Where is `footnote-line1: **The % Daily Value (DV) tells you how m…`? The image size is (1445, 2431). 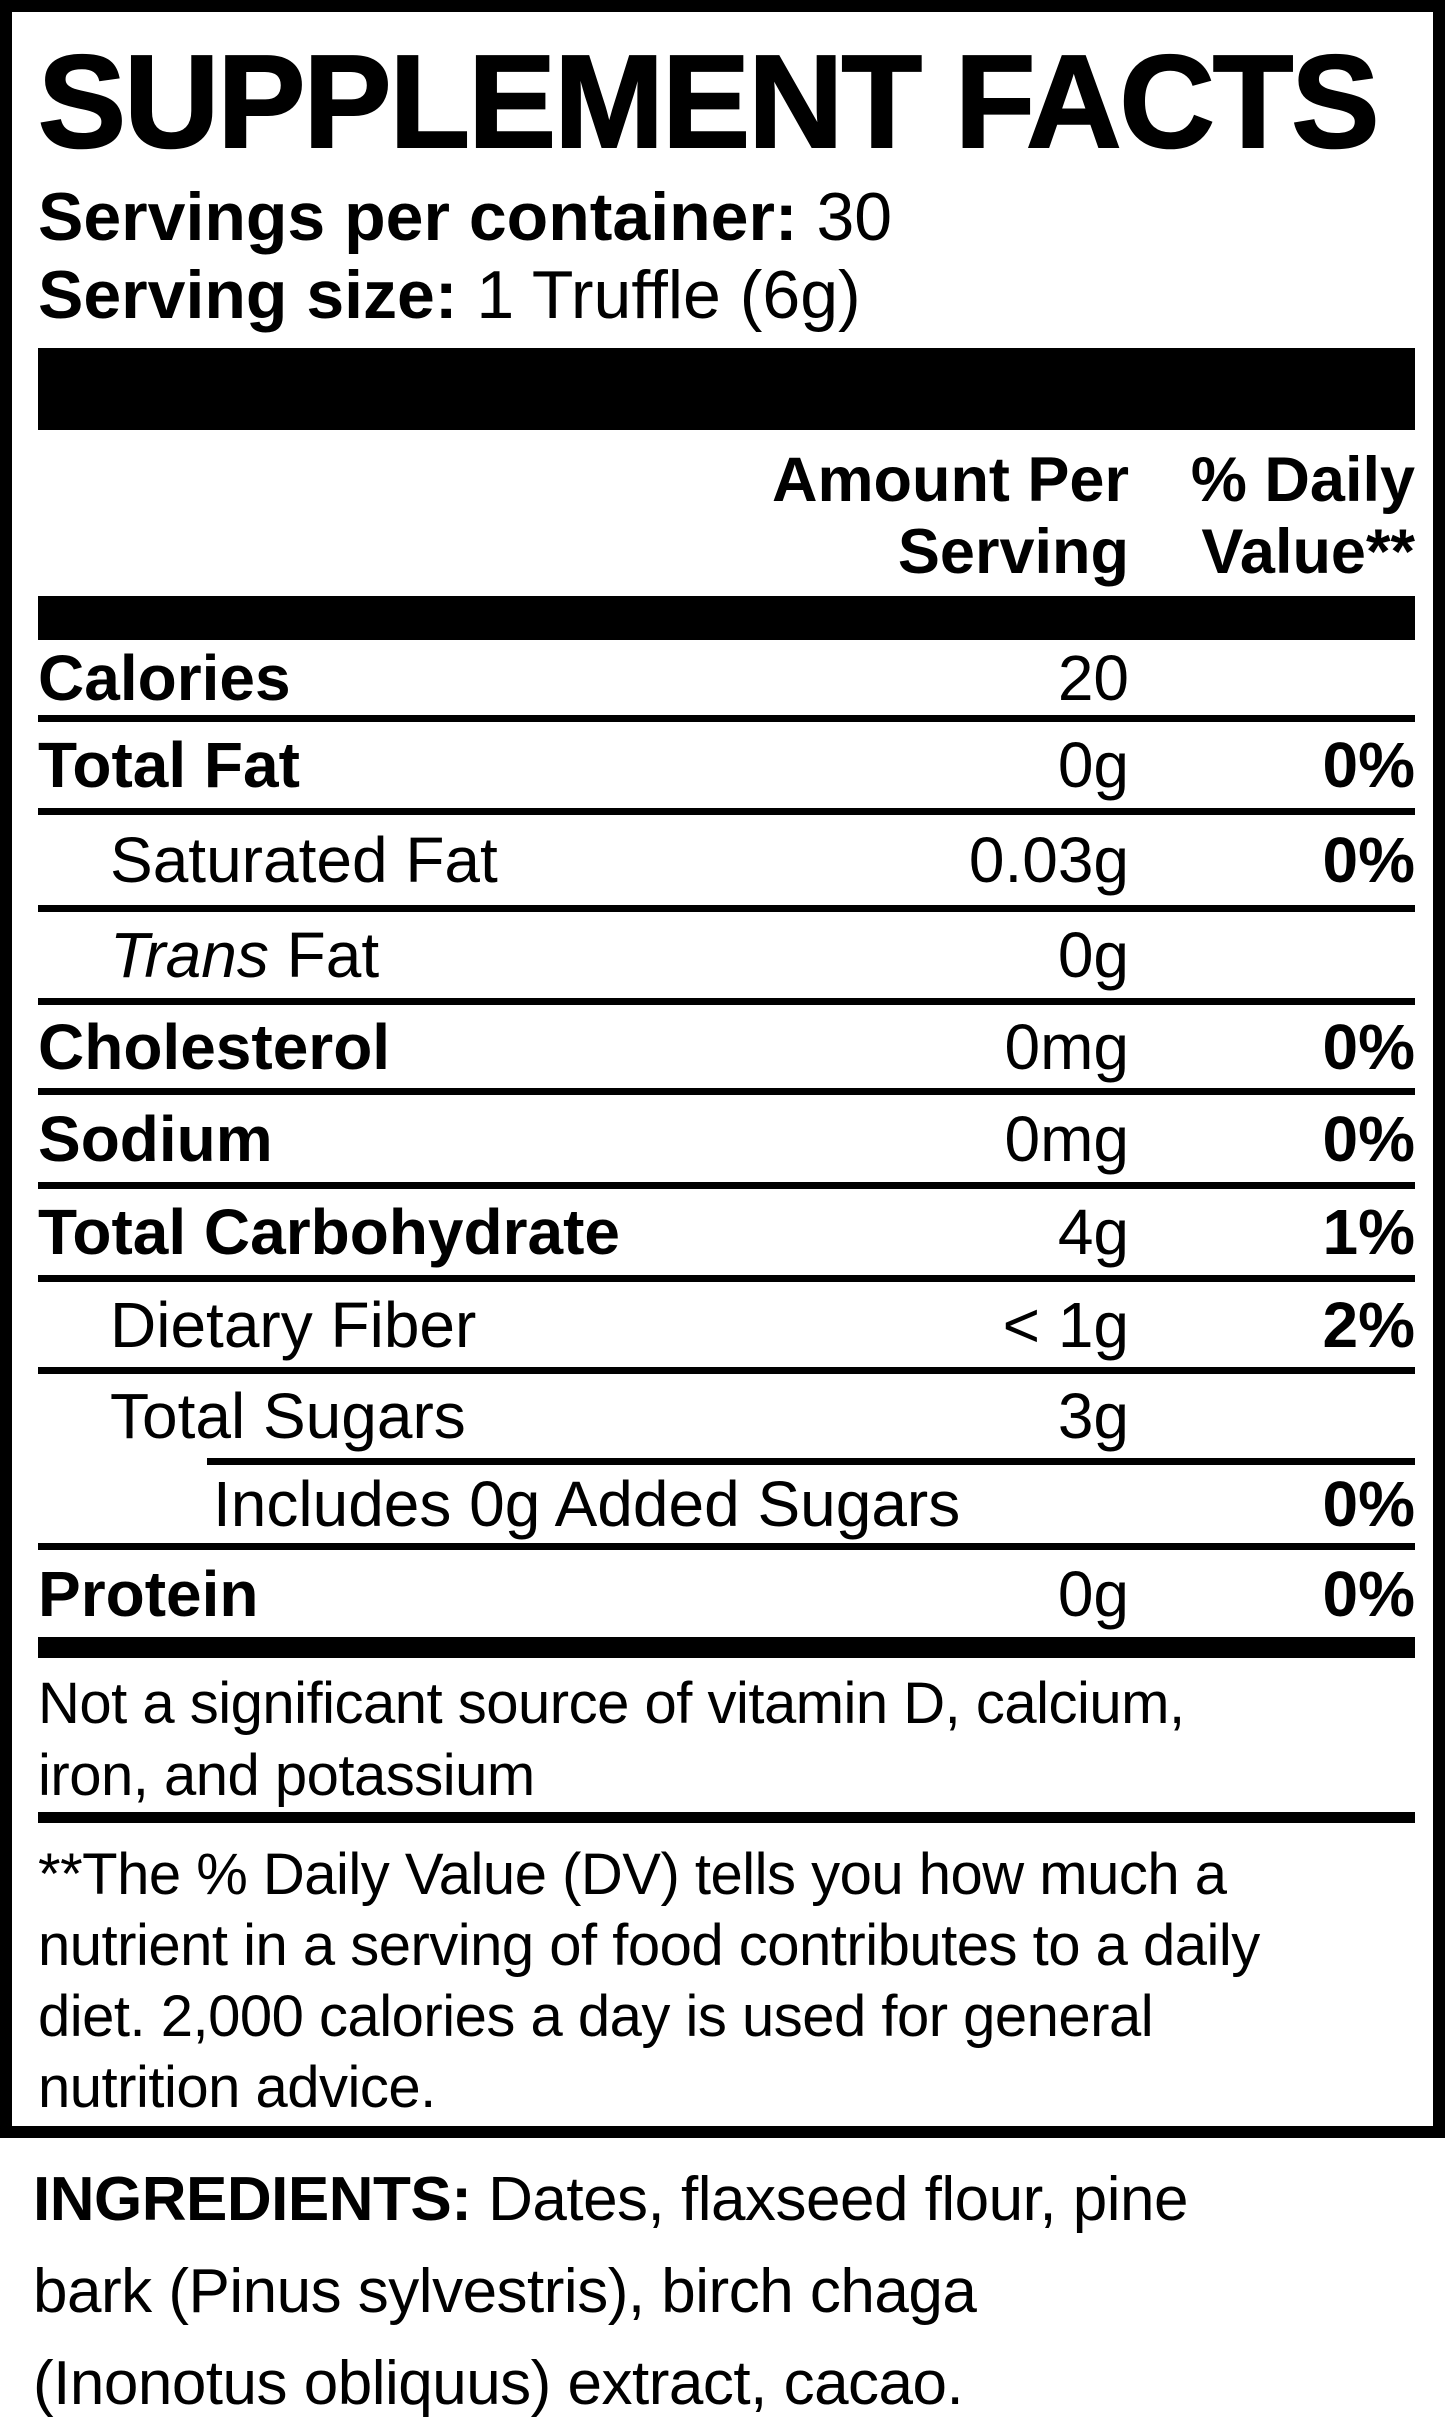
footnote-line1: **The % Daily Value (DV) tells you how m… is located at coordinates (632, 1874).